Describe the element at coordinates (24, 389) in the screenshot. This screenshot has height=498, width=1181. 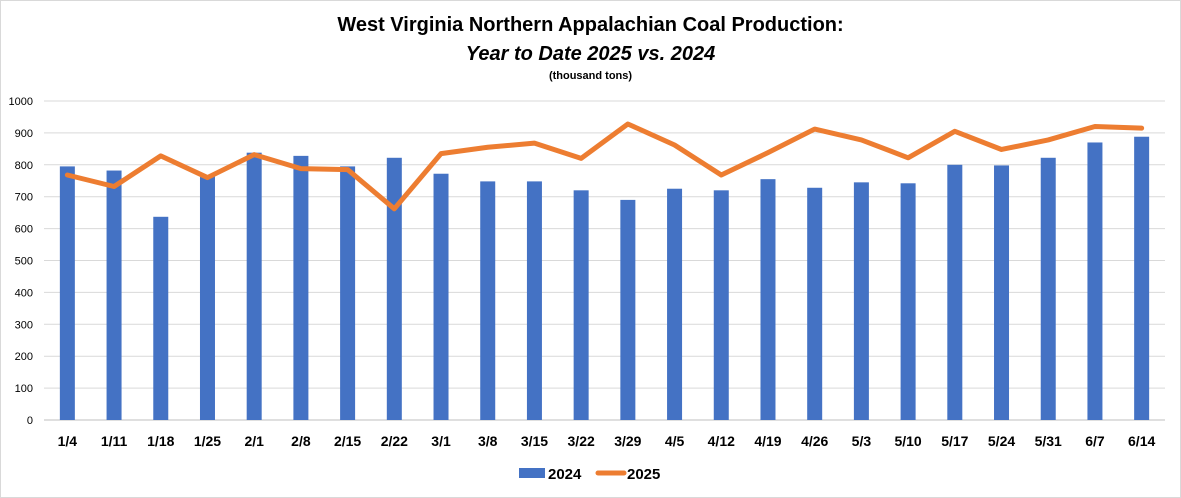
I see `y-tick-label: 100` at that location.